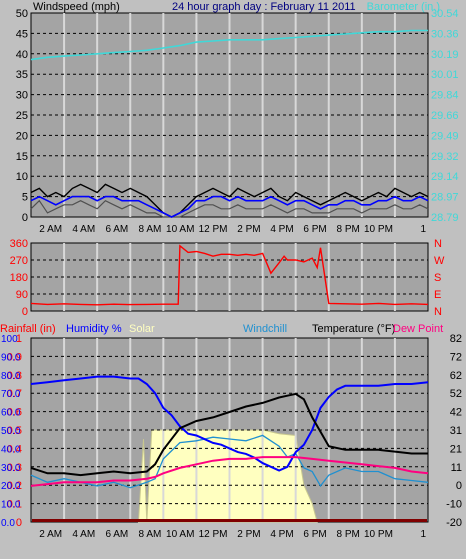 This screenshot has width=466, height=559. What do you see at coordinates (445, 177) in the screenshot?
I see `barometer-tick-label: 29.14` at bounding box center [445, 177].